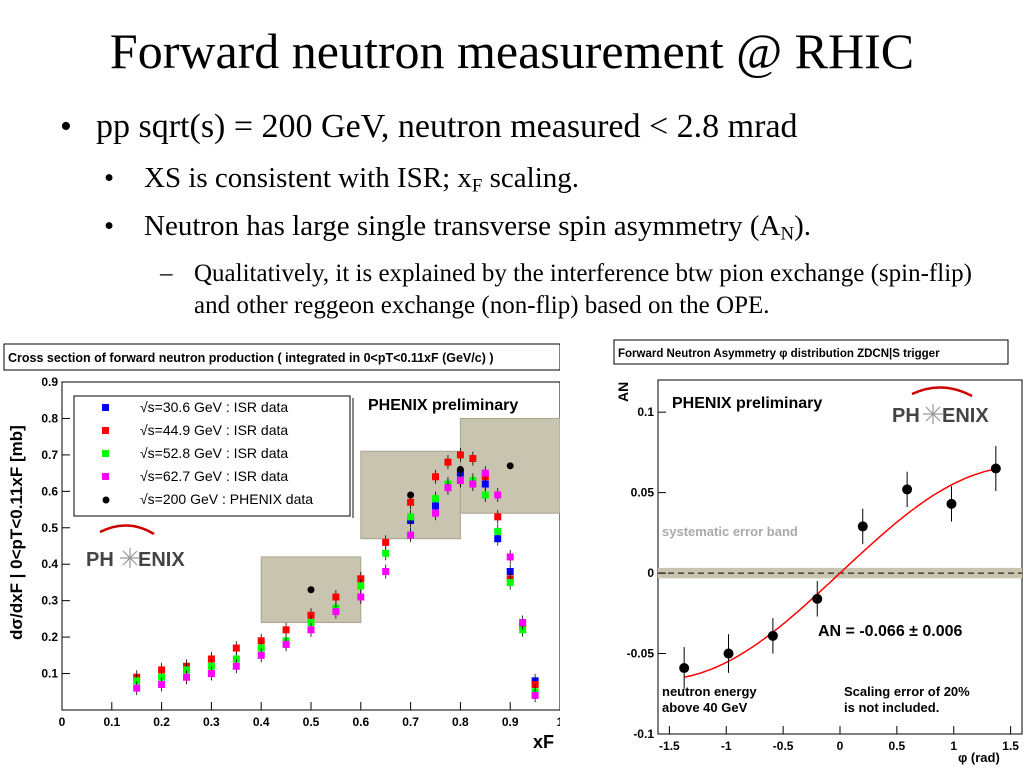 The height and width of the screenshot is (773, 1024). I want to click on x-axis-label: xF, so click(543, 742).